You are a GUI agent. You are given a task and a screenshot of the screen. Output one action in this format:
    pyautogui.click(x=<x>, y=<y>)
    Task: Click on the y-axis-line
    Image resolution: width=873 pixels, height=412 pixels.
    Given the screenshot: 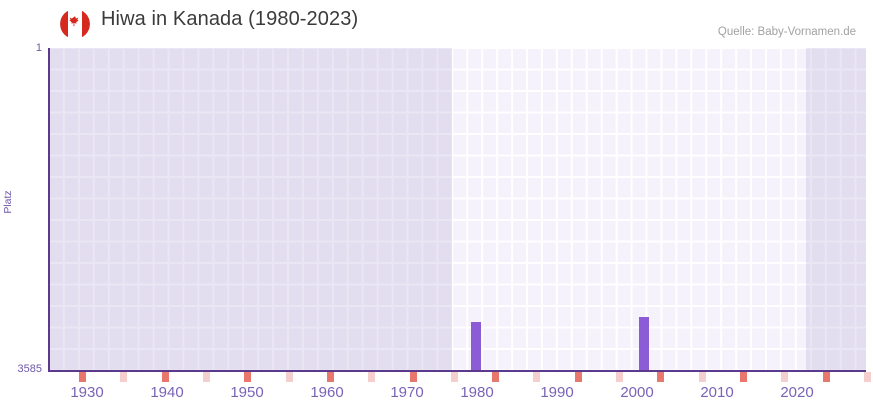 What is the action you would take?
    pyautogui.click(x=49, y=210)
    